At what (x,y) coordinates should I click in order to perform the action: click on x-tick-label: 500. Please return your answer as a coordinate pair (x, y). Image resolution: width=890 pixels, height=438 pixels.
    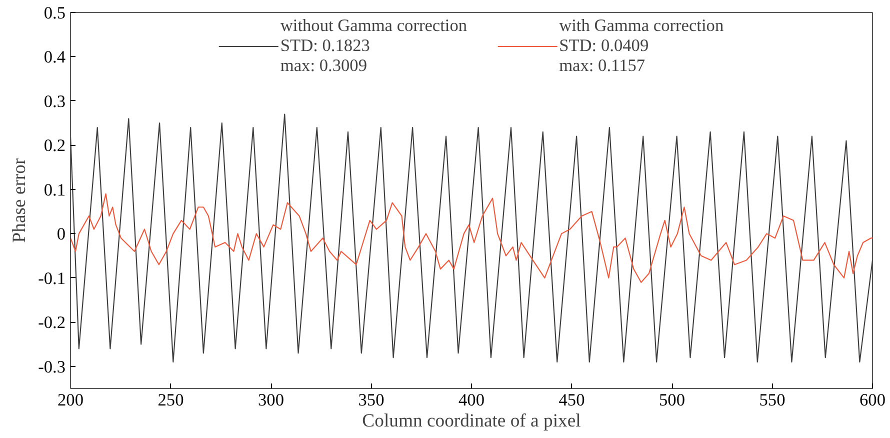
    Looking at the image, I should click on (672, 400).